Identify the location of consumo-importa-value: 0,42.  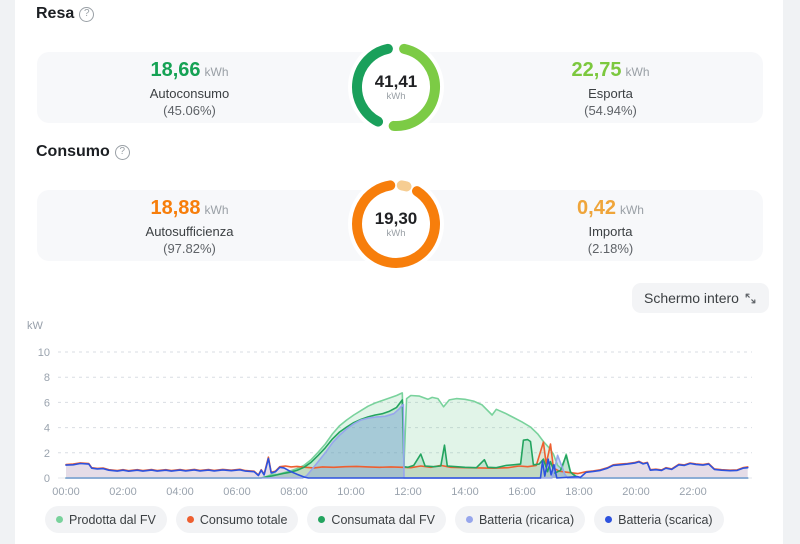
(596, 207).